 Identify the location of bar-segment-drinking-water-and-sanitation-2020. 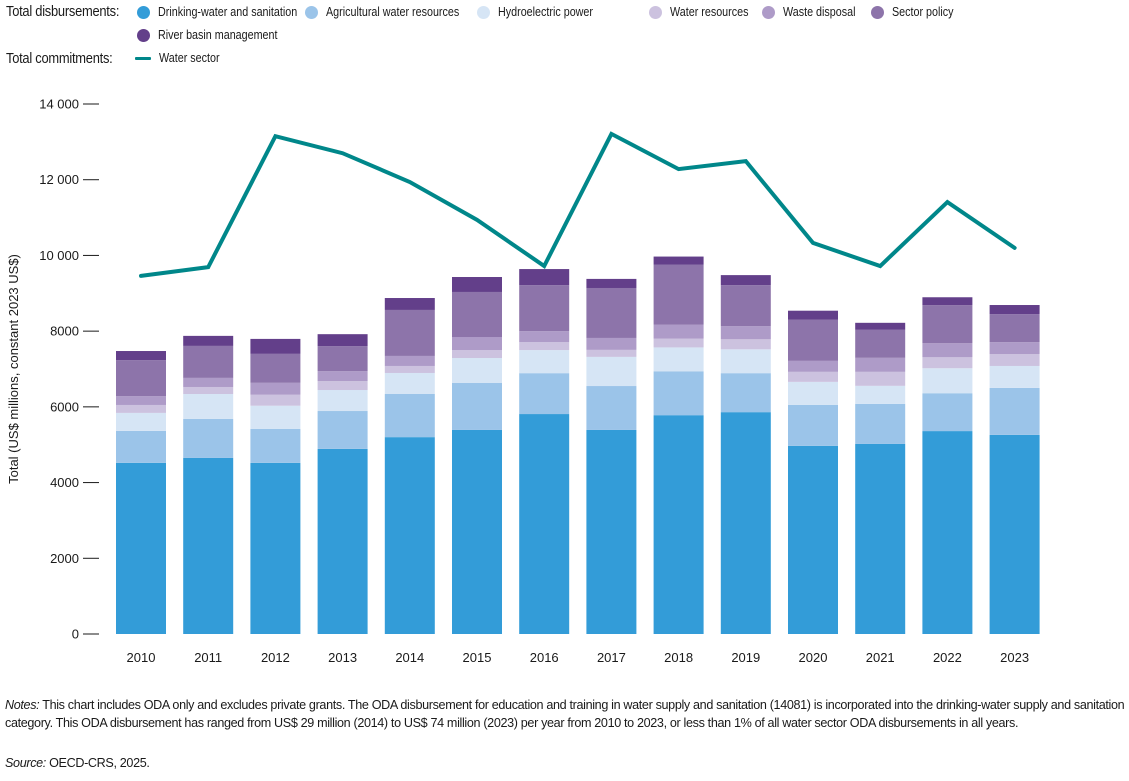
(813, 539).